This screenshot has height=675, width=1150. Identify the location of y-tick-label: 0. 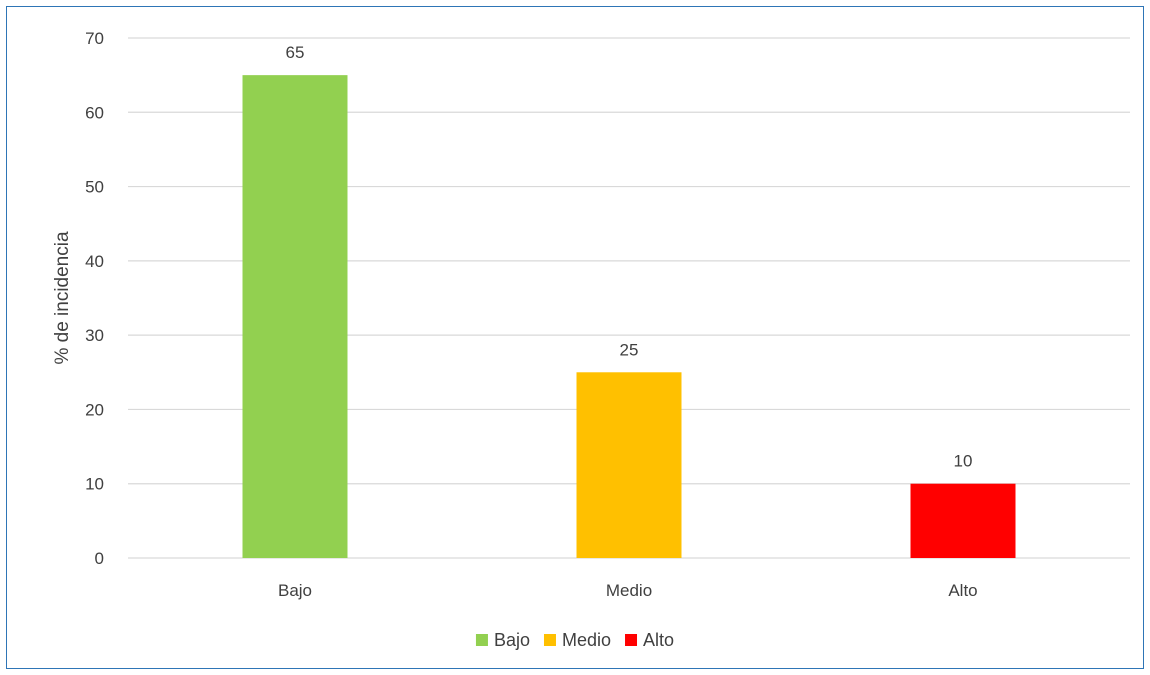
(99, 558).